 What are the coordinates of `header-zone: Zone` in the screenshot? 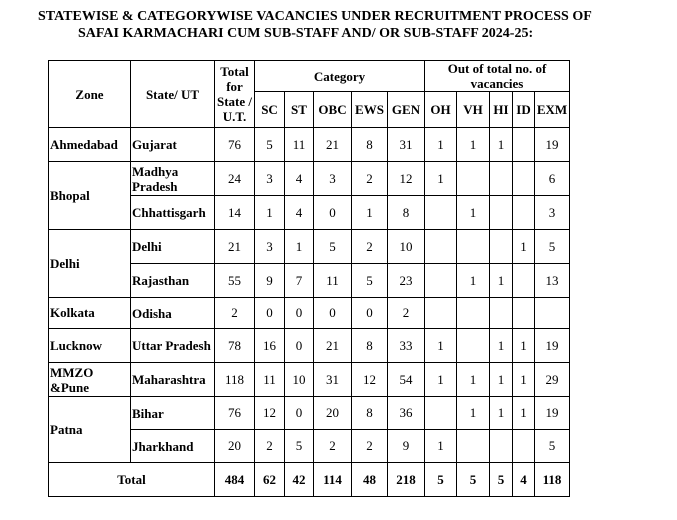 It's located at (89, 94).